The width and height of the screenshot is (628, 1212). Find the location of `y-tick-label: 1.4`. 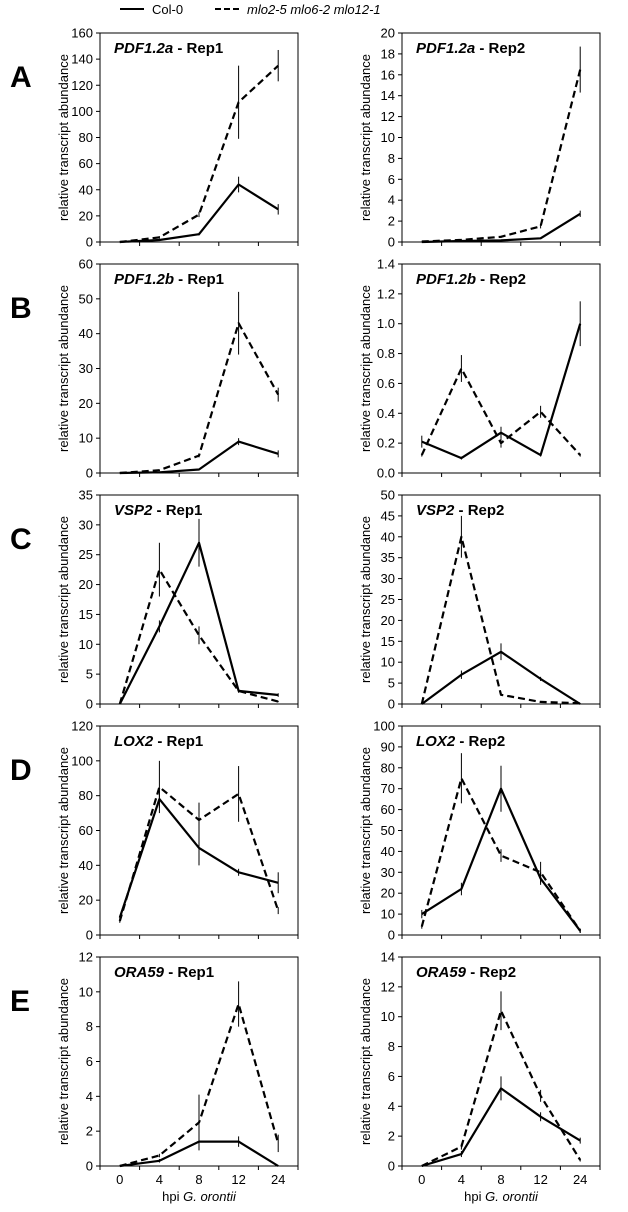

y-tick-label: 1.4 is located at coordinates (386, 264).